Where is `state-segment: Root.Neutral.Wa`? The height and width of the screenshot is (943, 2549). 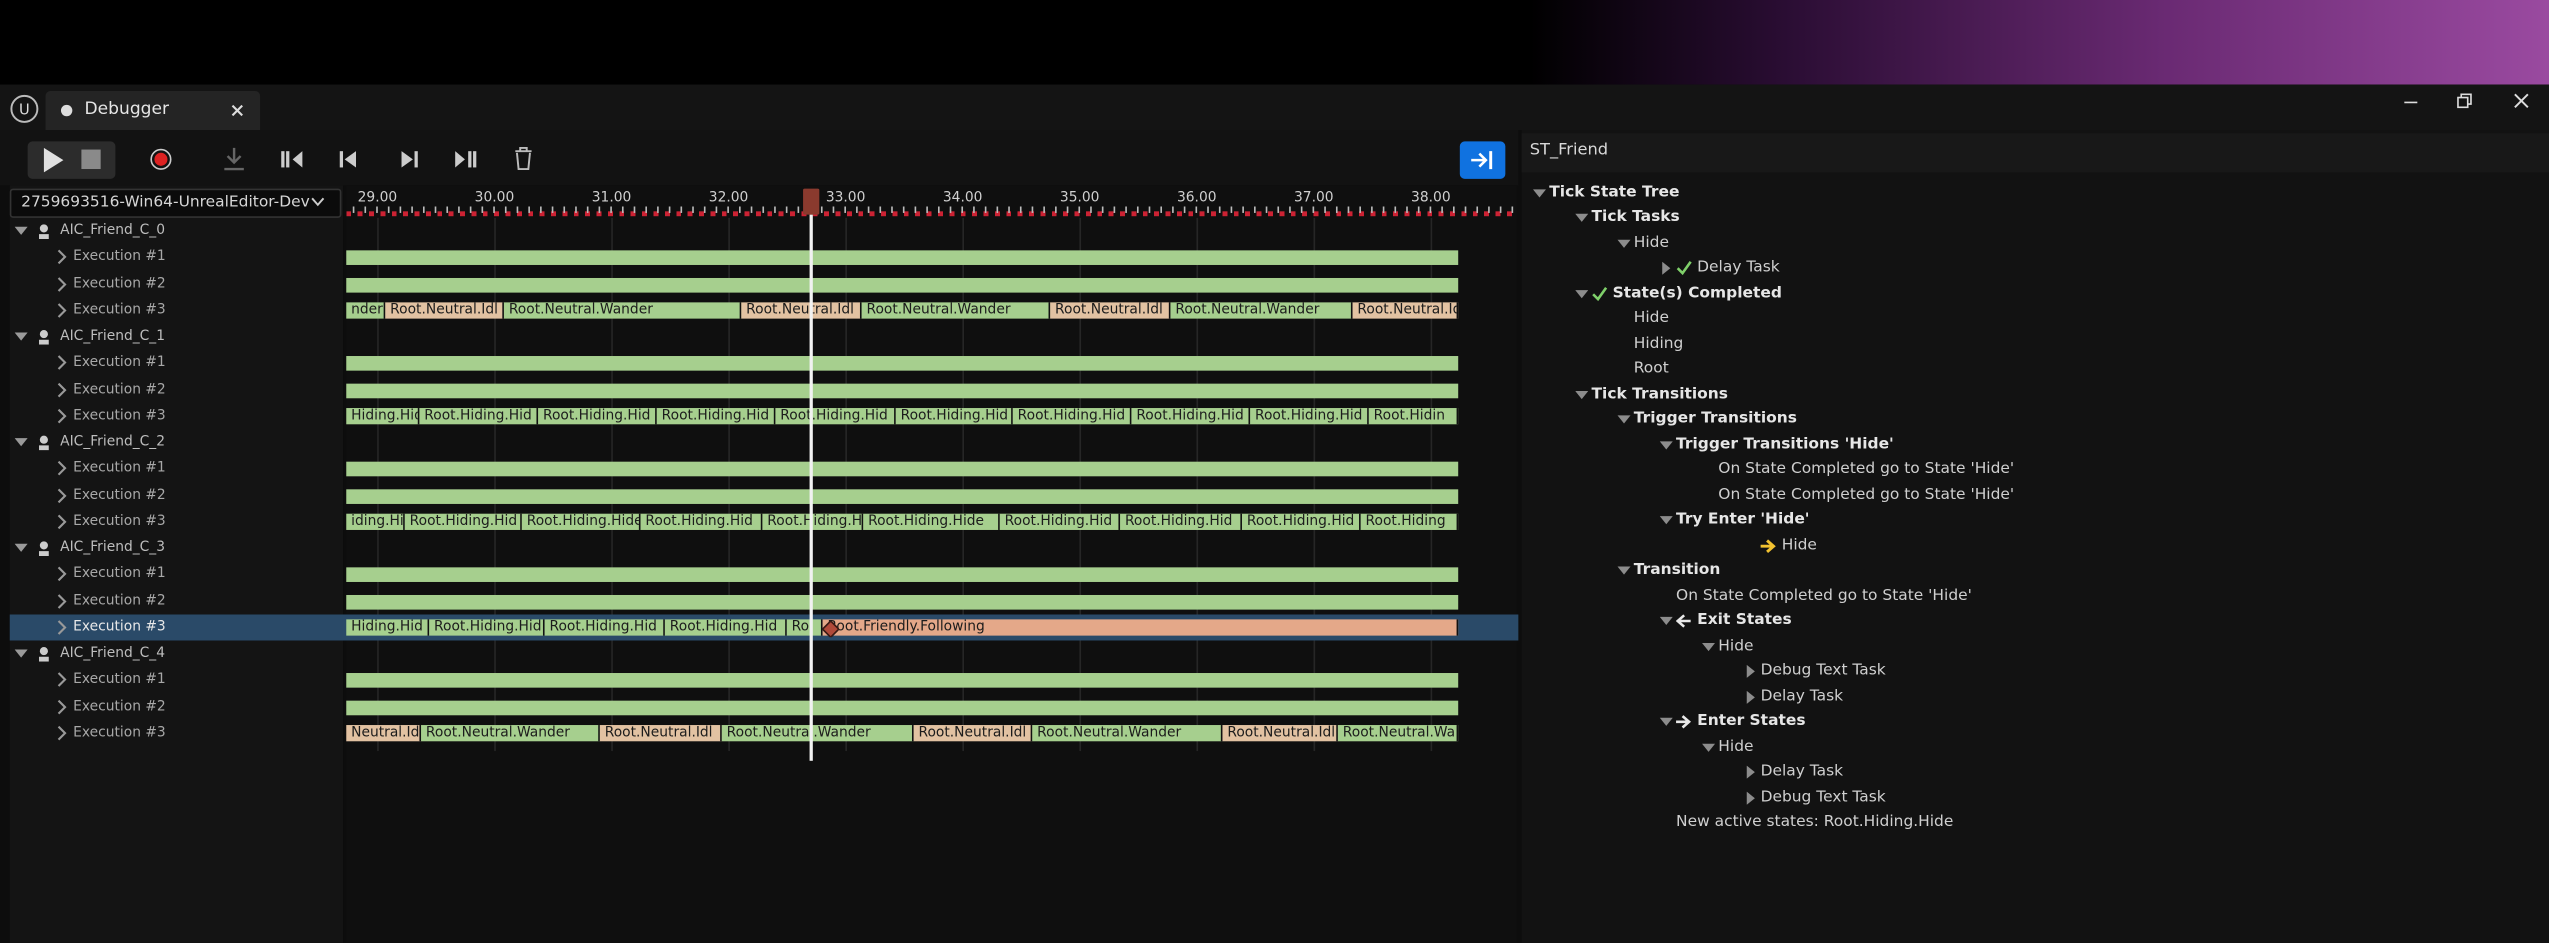 state-segment: Root.Neutral.Wa is located at coordinates (1398, 733).